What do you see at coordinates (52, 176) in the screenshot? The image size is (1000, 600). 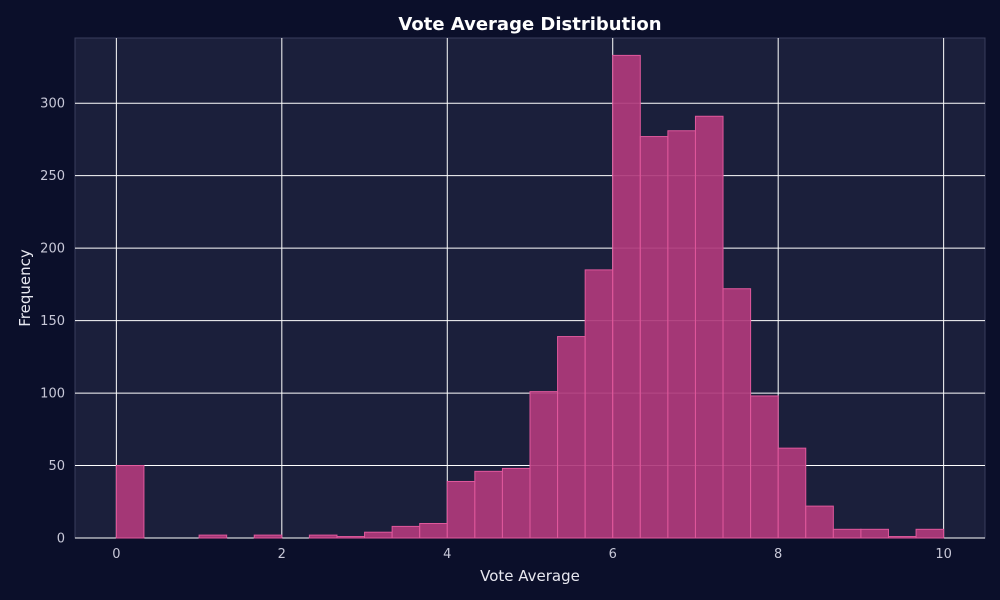 I see `y-tick-label: 250` at bounding box center [52, 176].